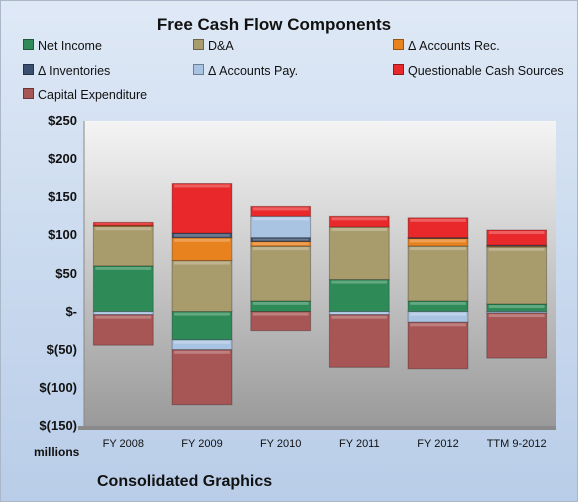 The width and height of the screenshot is (578, 502). Describe the element at coordinates (438, 273) in the screenshot. I see `bar-segment-fy-2012-s1` at that location.